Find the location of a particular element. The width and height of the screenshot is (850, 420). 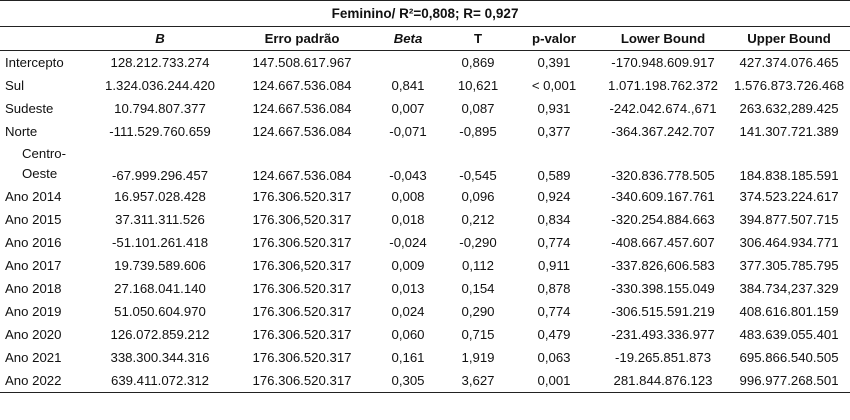

cell-t: 3,627 is located at coordinates (478, 381).